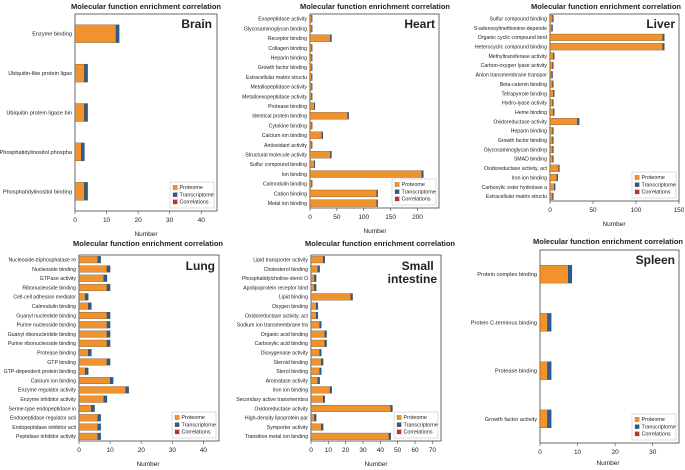 The image size is (685, 470). I want to click on chart-brain-x-tick-label-2: 20, so click(138, 220).